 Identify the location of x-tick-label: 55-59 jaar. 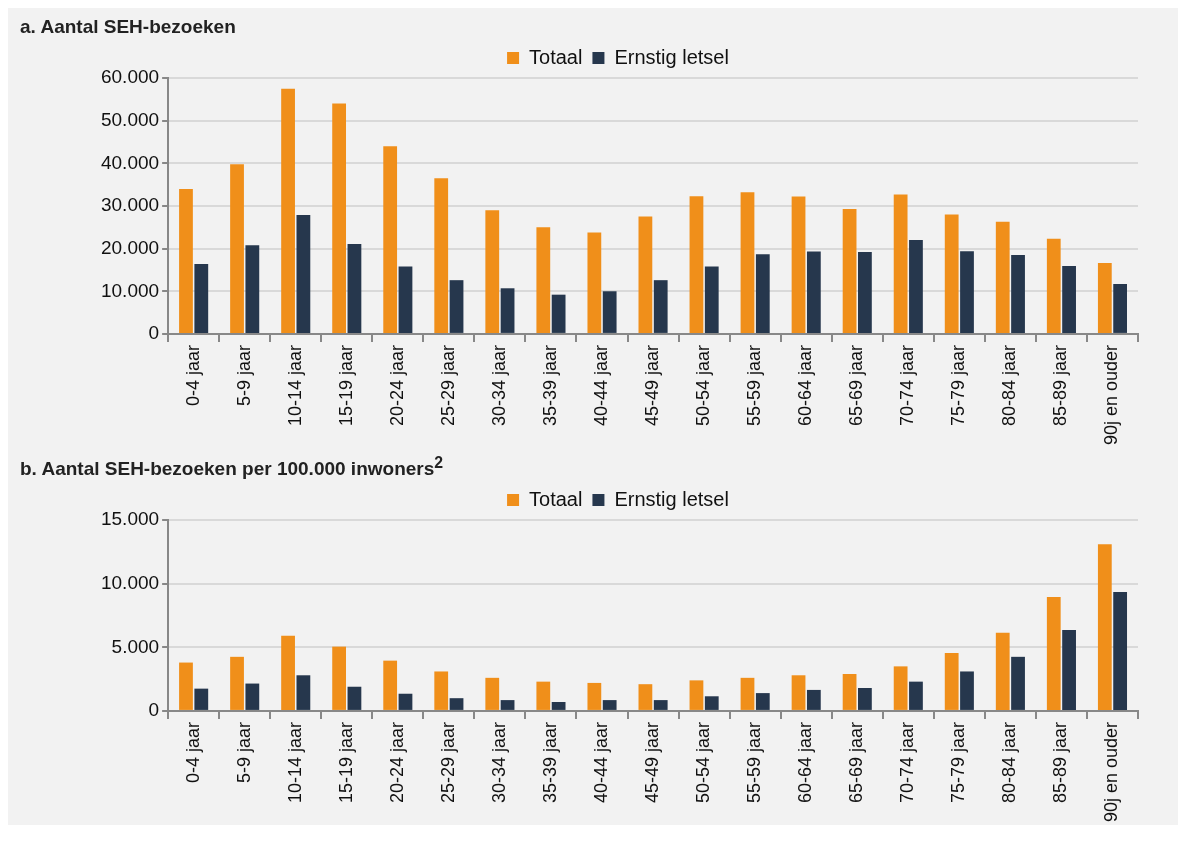
(754, 763).